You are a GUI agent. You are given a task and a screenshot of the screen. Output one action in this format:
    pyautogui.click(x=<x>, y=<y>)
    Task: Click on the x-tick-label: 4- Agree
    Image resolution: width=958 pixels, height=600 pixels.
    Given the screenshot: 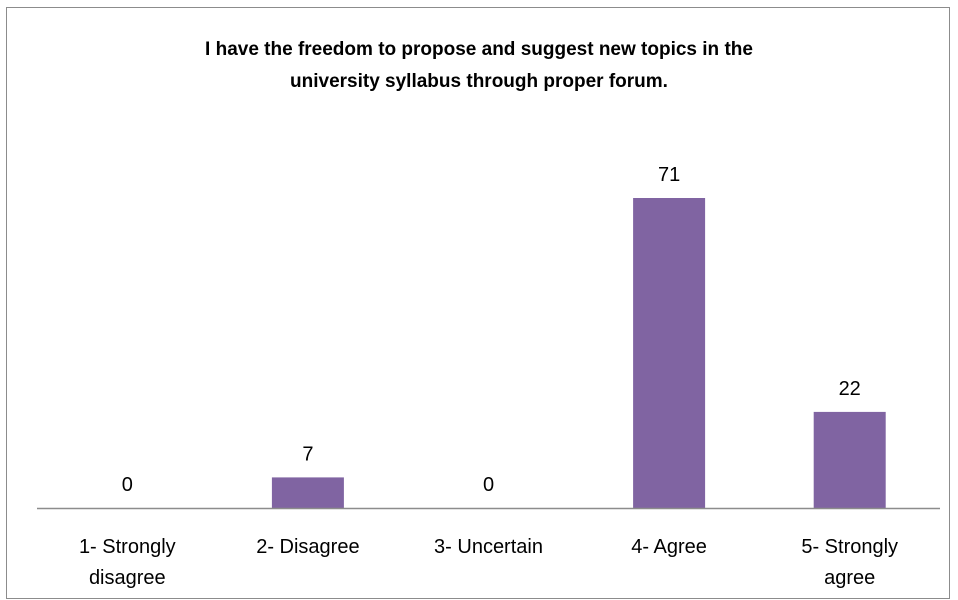 What is the action you would take?
    pyautogui.click(x=669, y=547)
    